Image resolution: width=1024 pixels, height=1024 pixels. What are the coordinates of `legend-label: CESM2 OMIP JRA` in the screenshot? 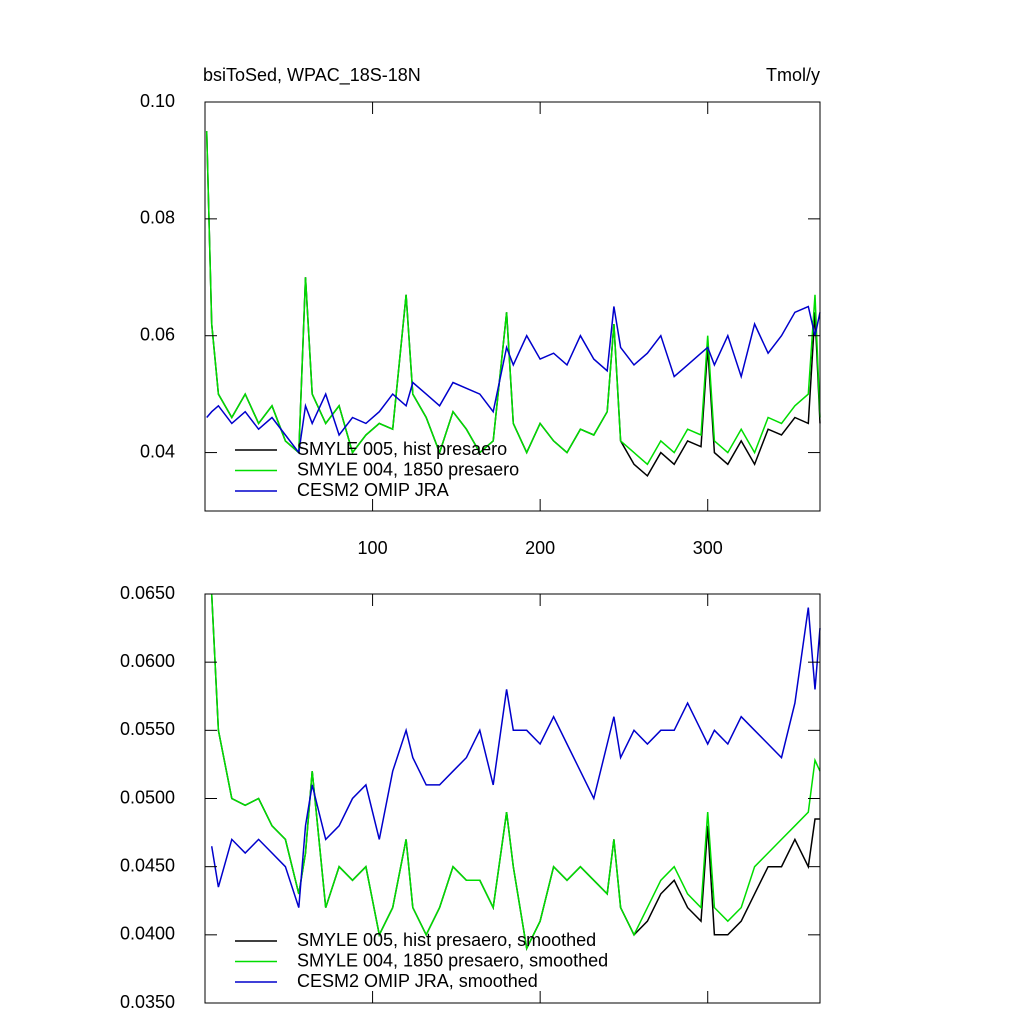 It's located at (373, 490).